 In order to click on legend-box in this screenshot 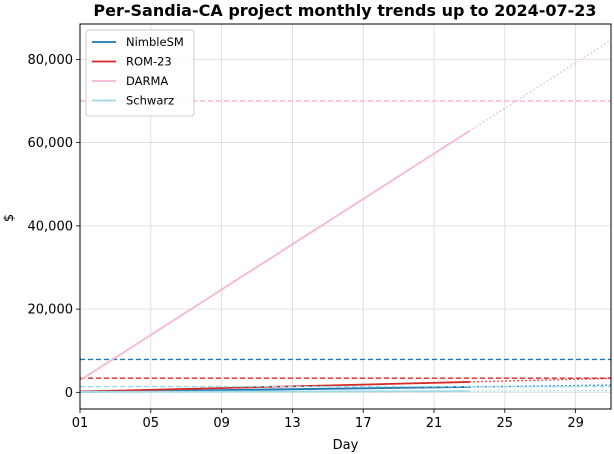, I will do `click(140, 73)`.